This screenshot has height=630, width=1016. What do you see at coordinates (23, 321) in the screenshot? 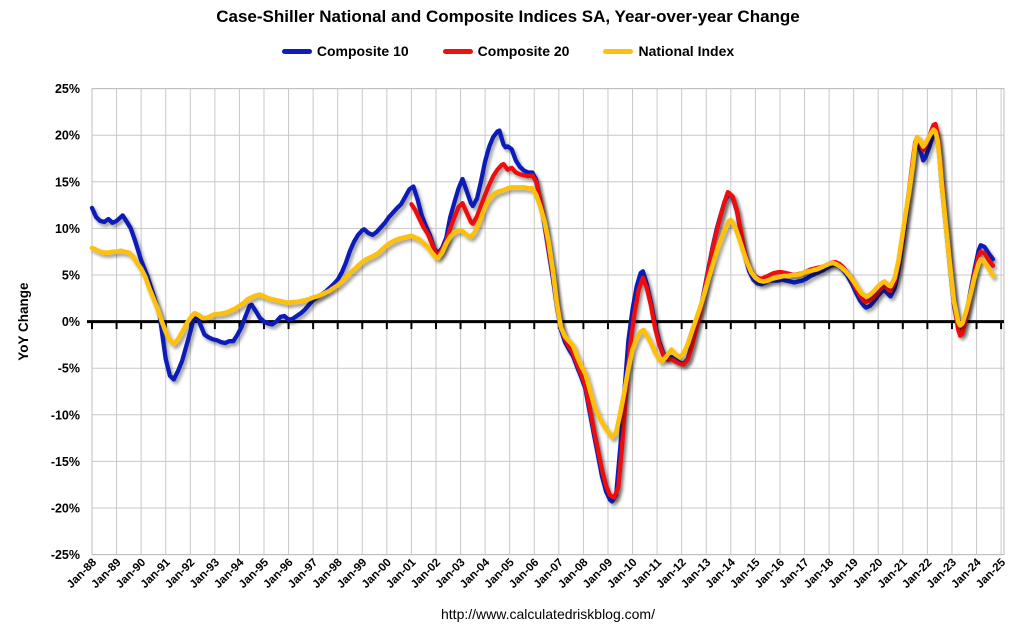
I see `y-axis-title: YoY Change` at bounding box center [23, 321].